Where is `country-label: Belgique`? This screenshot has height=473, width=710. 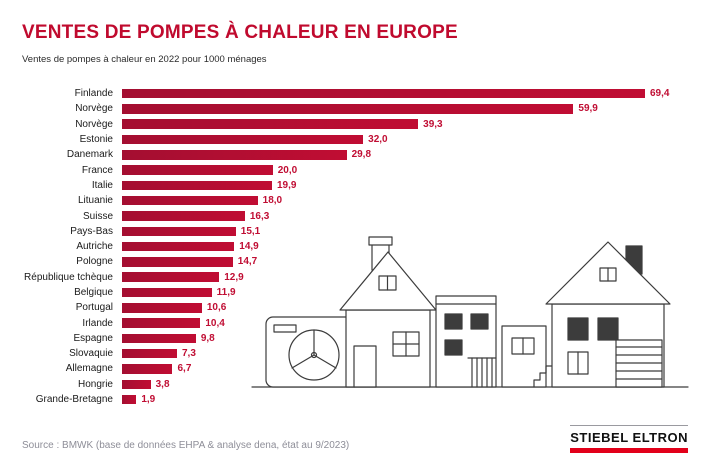
country-label: Belgique is located at coordinates (93, 292).